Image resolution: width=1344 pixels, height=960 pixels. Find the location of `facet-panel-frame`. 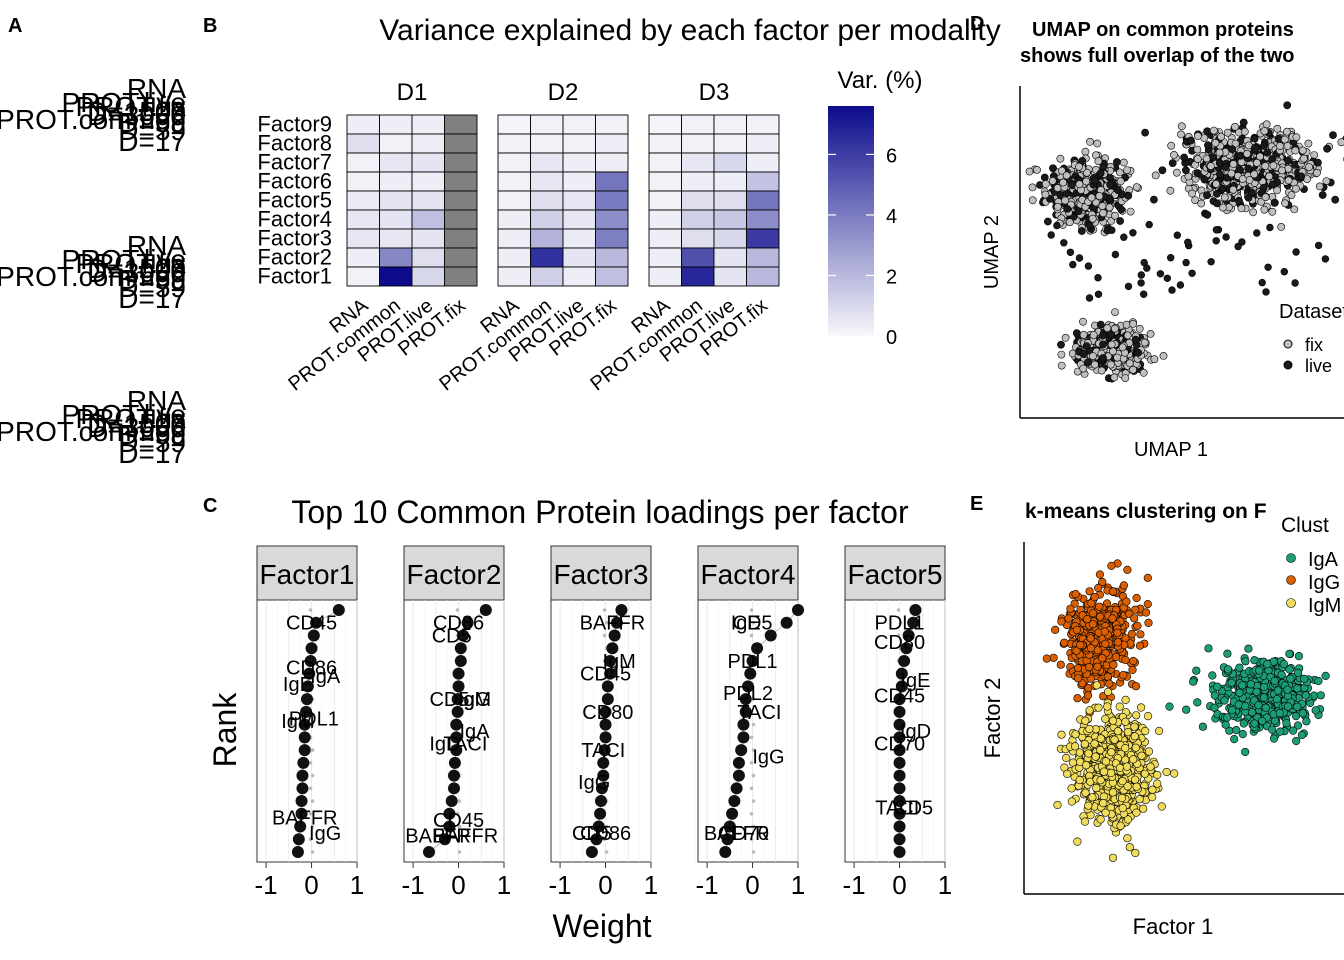

facet-panel-frame is located at coordinates (454, 731).